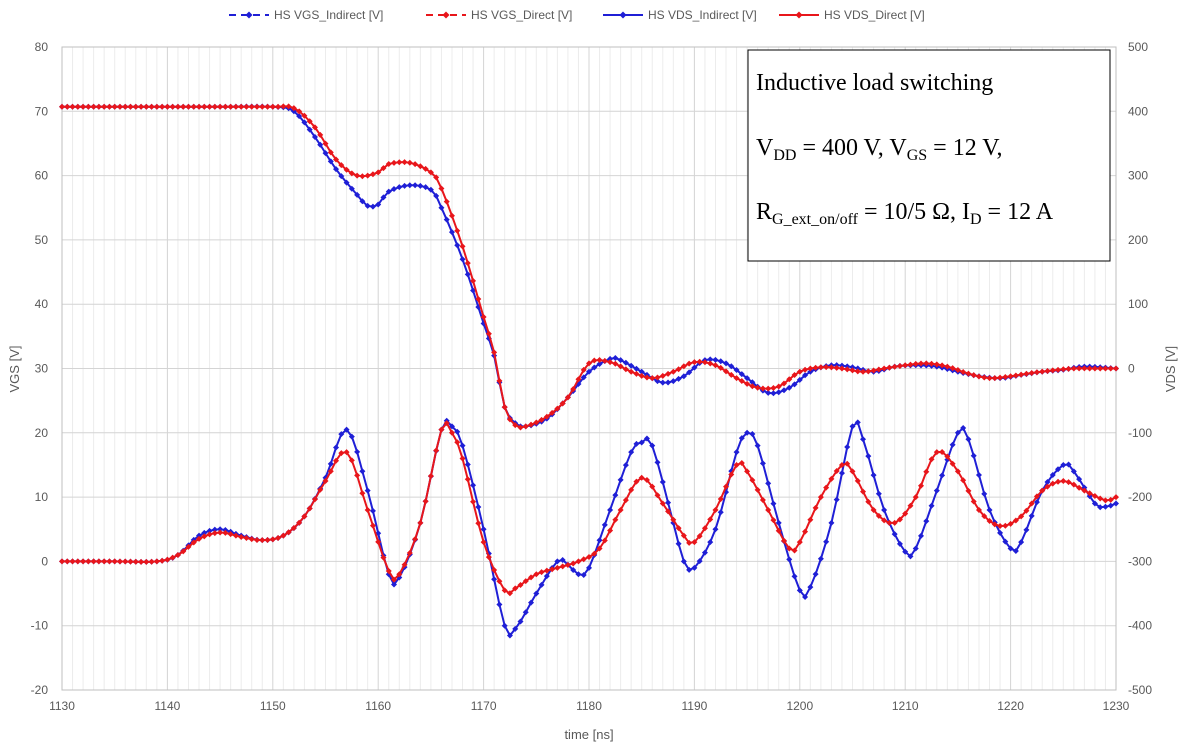 This screenshot has width=1189, height=750. Describe the element at coordinates (879, 149) in the screenshot. I see `annotation-line-2: VDD = 400 V, VGS = 12 V,` at that location.